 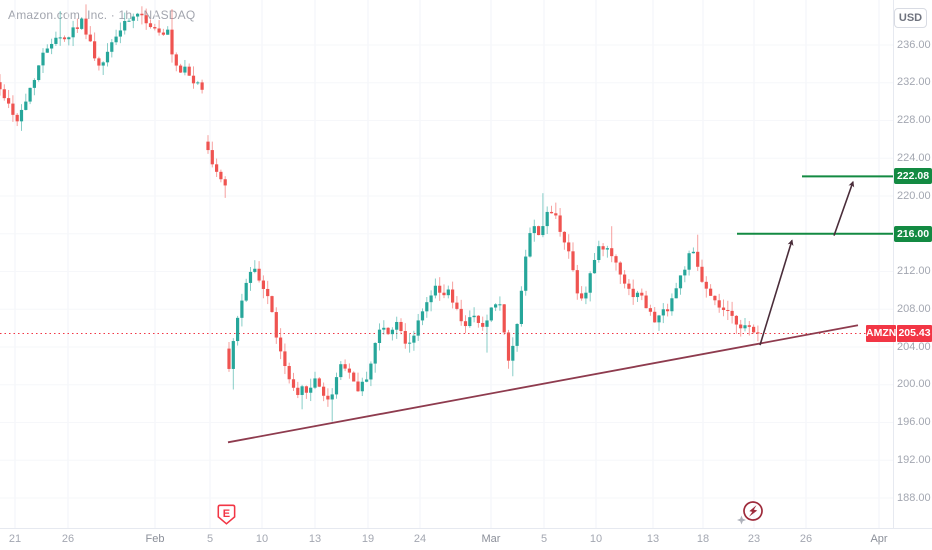 What do you see at coordinates (754, 539) in the screenshot?
I see `time-tick-label: 23` at bounding box center [754, 539].